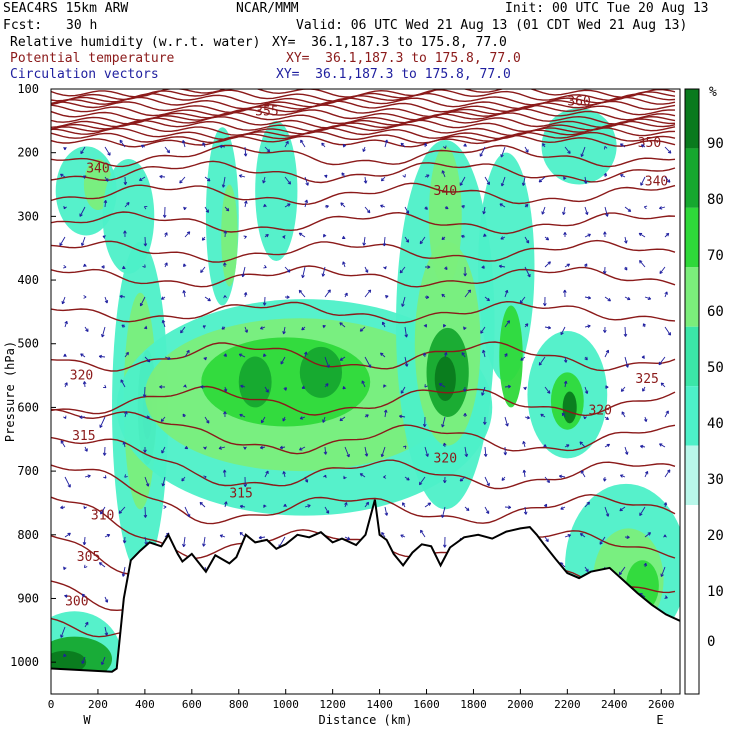 This screenshot has height=740, width=740. What do you see at coordinates (28, 598) in the screenshot?
I see `y-tick-label: 900` at bounding box center [28, 598].